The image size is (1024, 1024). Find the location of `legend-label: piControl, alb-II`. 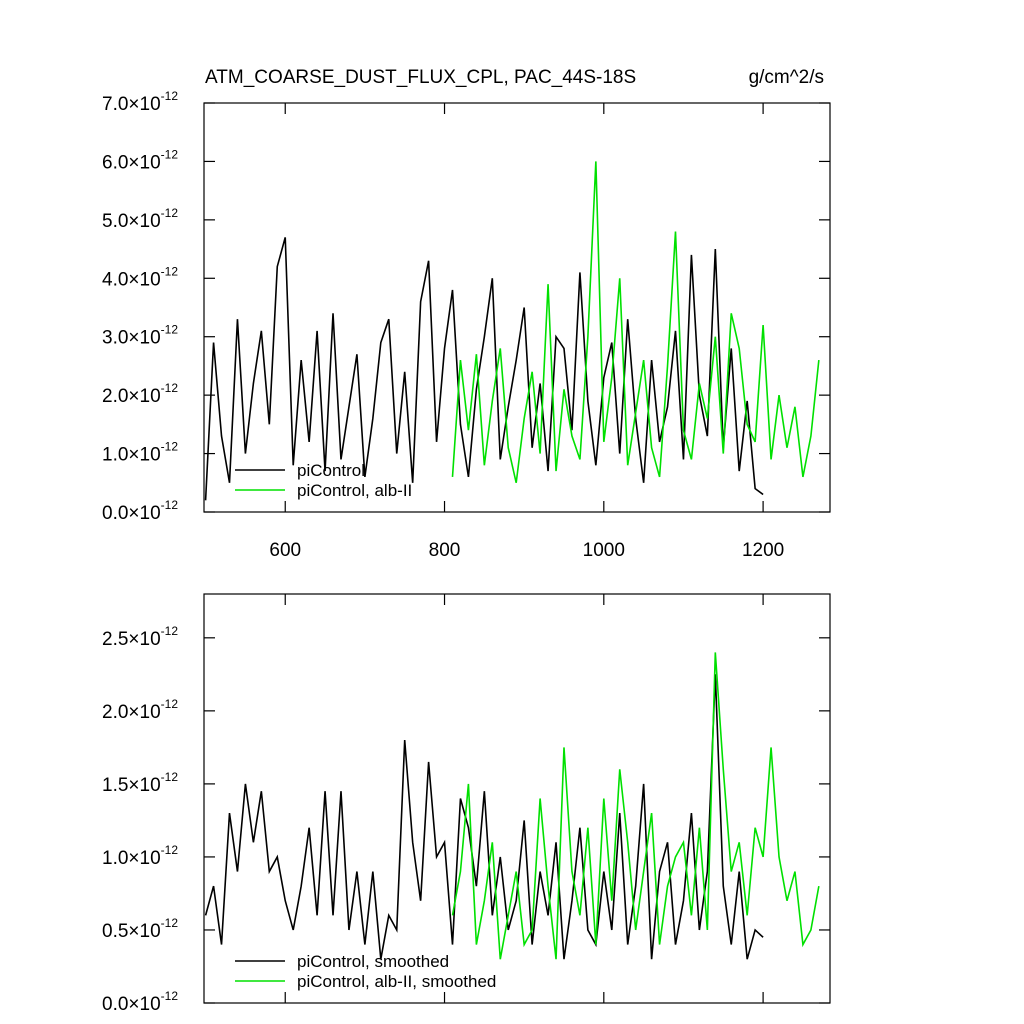

legend-label: piControl, alb-II is located at coordinates (354, 490).